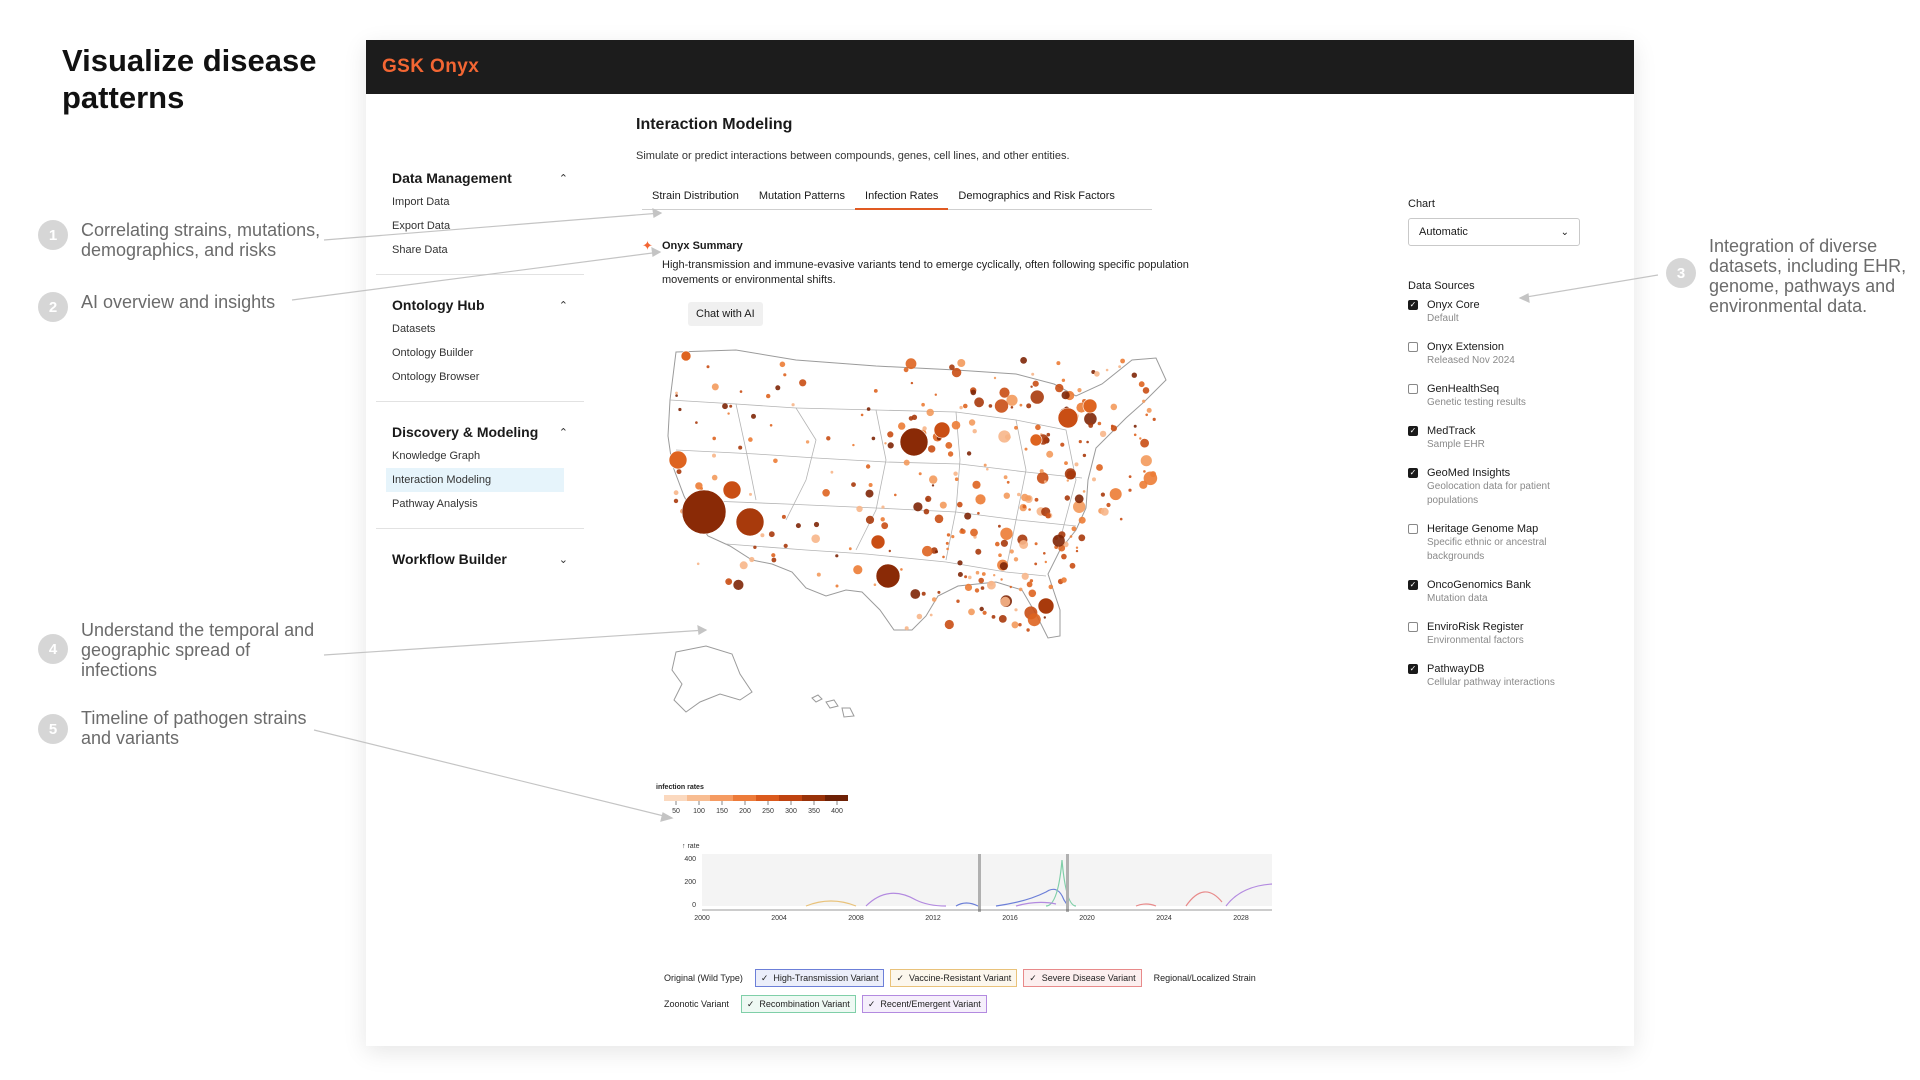 This screenshot has width=1920, height=1080. Describe the element at coordinates (1413, 585) in the screenshot. I see `data-source-checkbox: ✓` at that location.